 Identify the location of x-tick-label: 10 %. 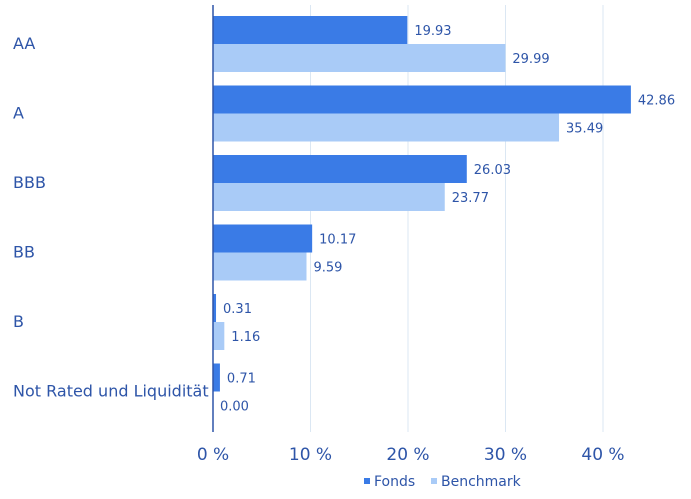
(310, 455).